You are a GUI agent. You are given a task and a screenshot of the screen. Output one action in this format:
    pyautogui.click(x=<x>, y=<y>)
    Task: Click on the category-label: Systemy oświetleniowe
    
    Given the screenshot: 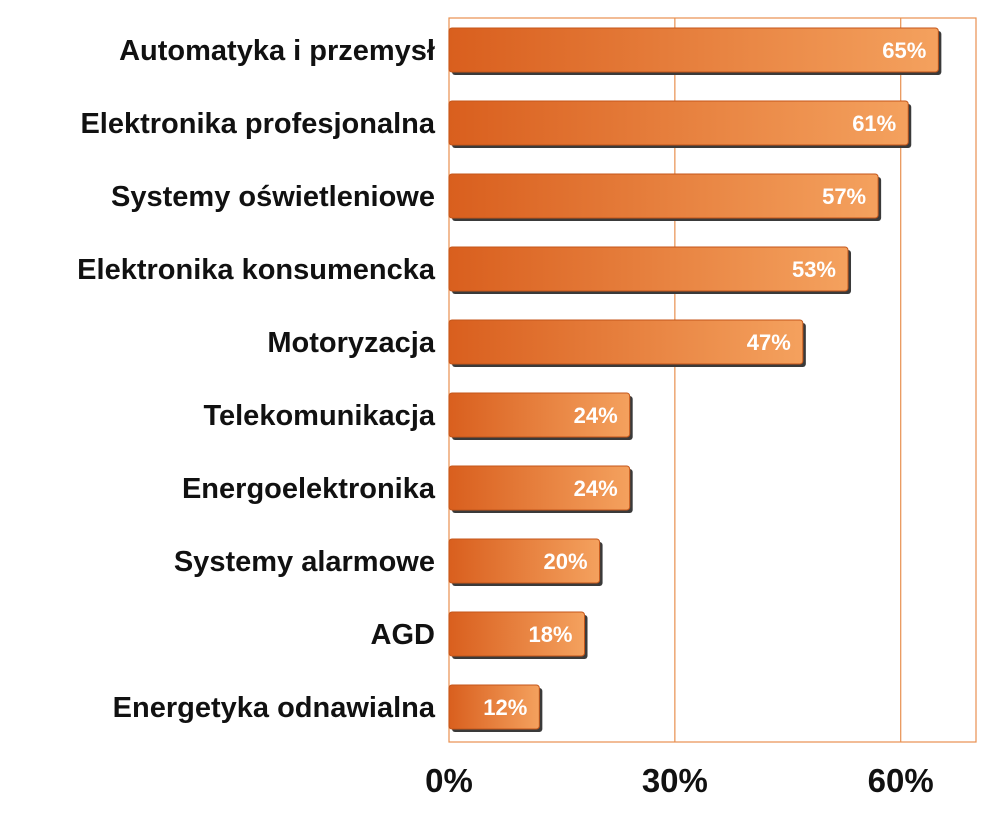 What is the action you would take?
    pyautogui.click(x=273, y=197)
    